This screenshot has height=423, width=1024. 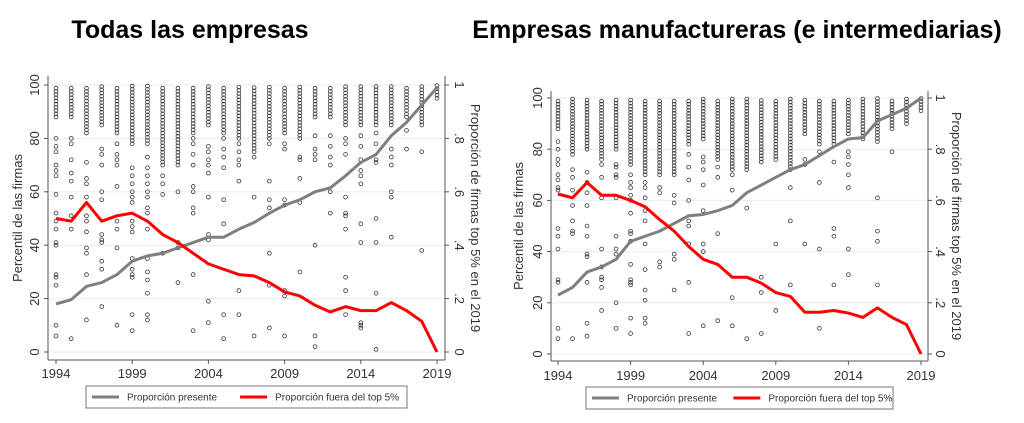 What do you see at coordinates (459, 84) in the screenshot?
I see `y-tick-label-right: 1` at bounding box center [459, 84].